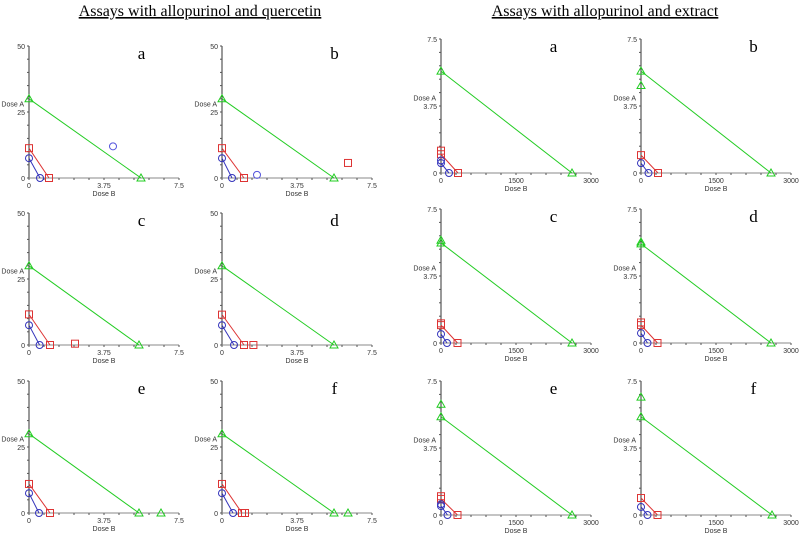 Image resolution: width=800 pixels, height=536 pixels. I want to click on panel-right-e: 0 3.75 7.5 0 1500 3000 Dose A Dose B e, so click(505, 457).